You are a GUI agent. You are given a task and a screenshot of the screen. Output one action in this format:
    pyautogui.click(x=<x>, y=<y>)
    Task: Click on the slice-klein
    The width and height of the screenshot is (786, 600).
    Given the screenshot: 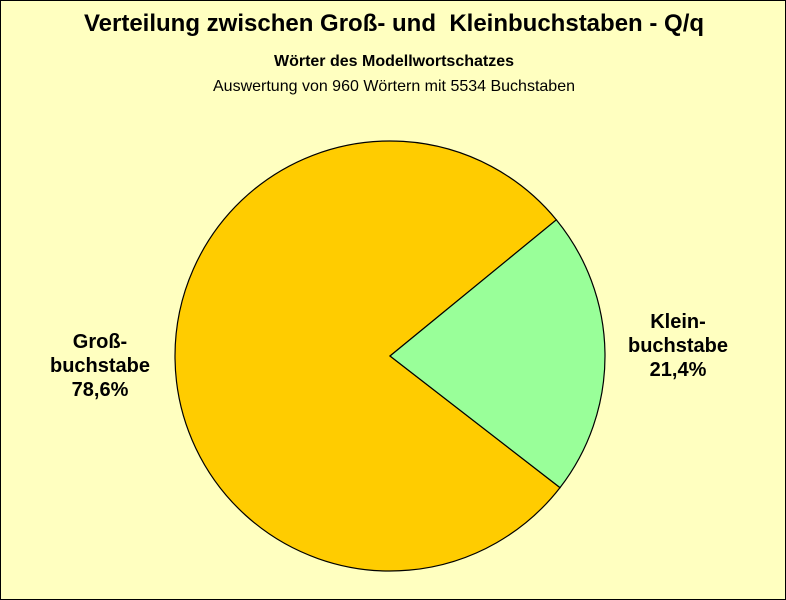 What is the action you would take?
    pyautogui.click(x=497, y=353)
    